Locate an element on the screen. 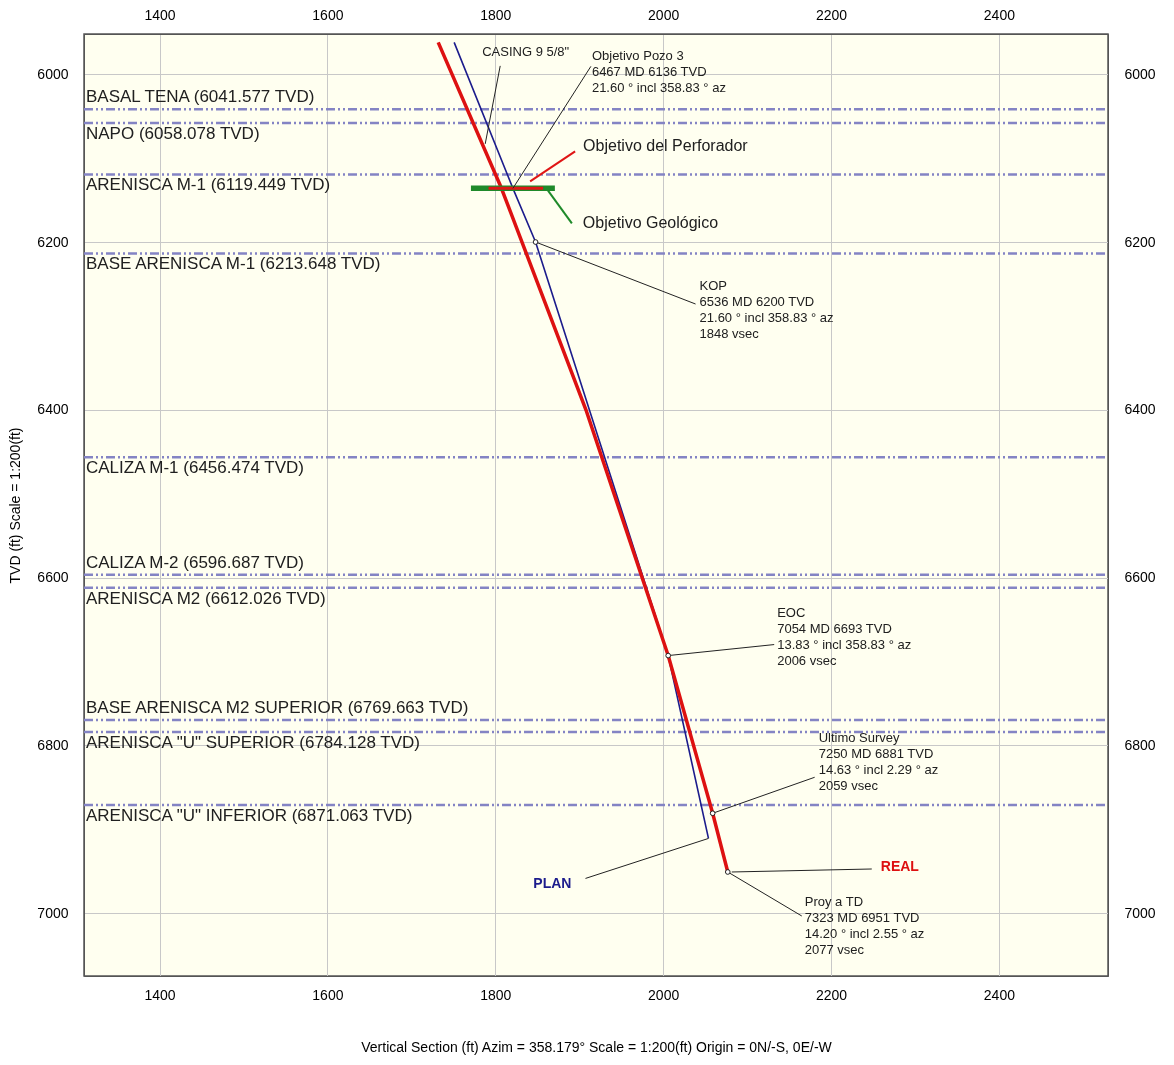 This screenshot has height=1065, width=1174. y2-tick-label: 6600 is located at coordinates (1140, 577).